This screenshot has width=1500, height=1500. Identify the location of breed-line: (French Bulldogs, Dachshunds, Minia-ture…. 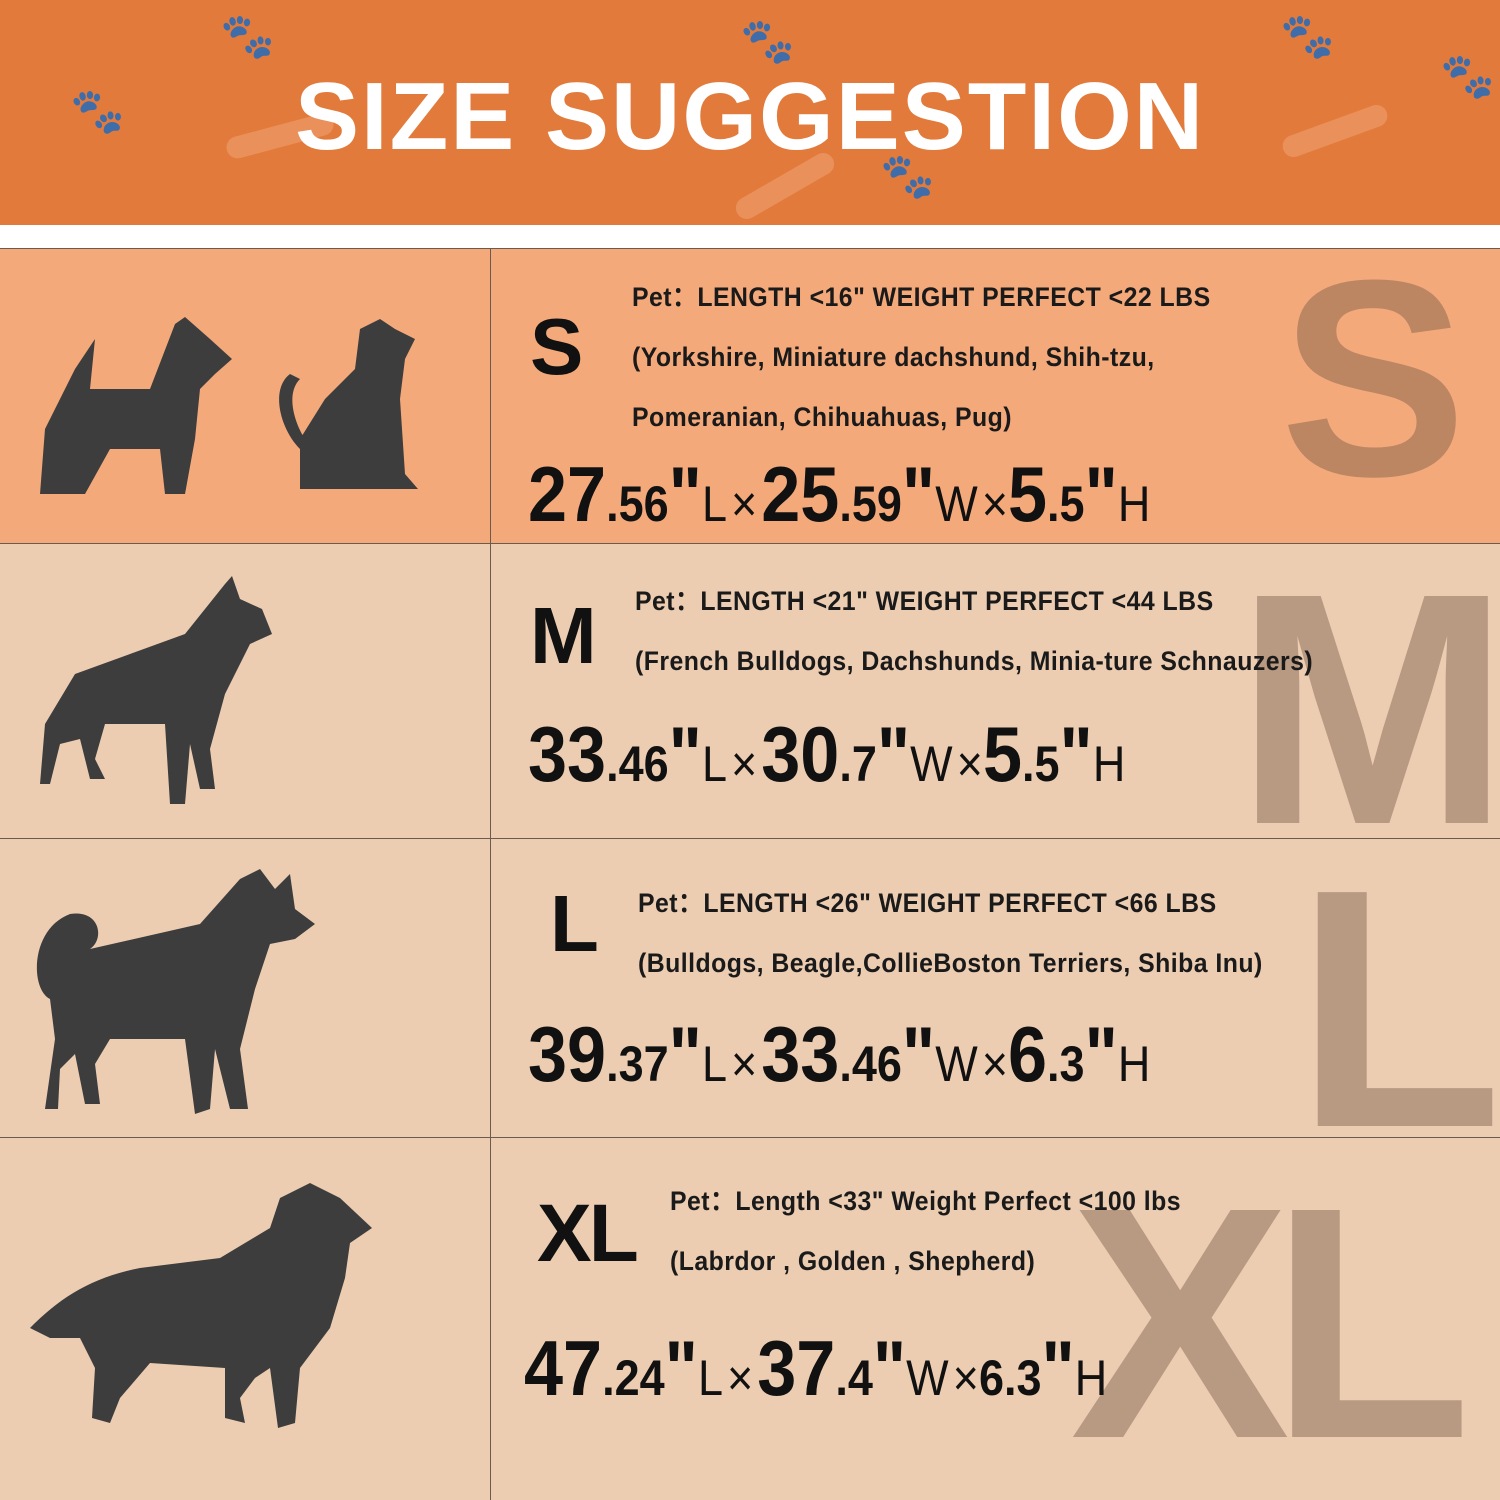
(974, 661).